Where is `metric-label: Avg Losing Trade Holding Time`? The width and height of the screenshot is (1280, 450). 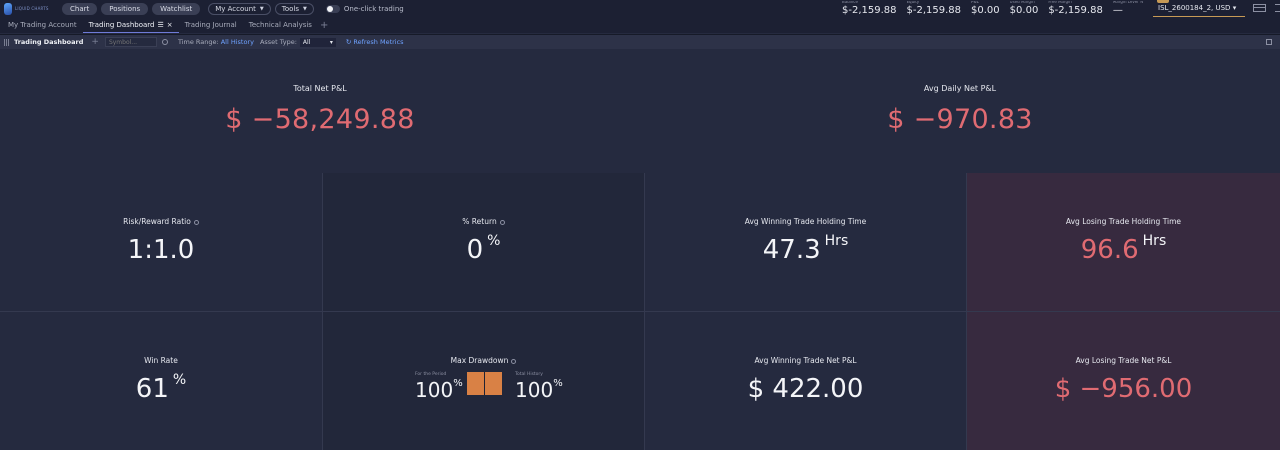 metric-label: Avg Losing Trade Holding Time is located at coordinates (1123, 221).